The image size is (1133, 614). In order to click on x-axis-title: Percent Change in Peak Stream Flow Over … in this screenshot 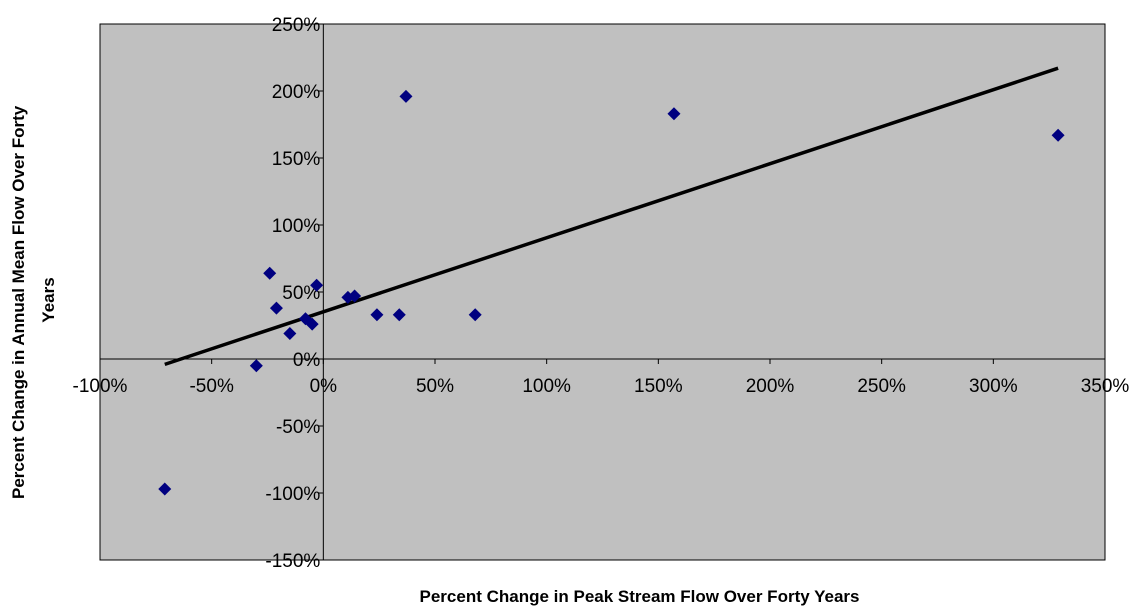, I will do `click(640, 596)`.